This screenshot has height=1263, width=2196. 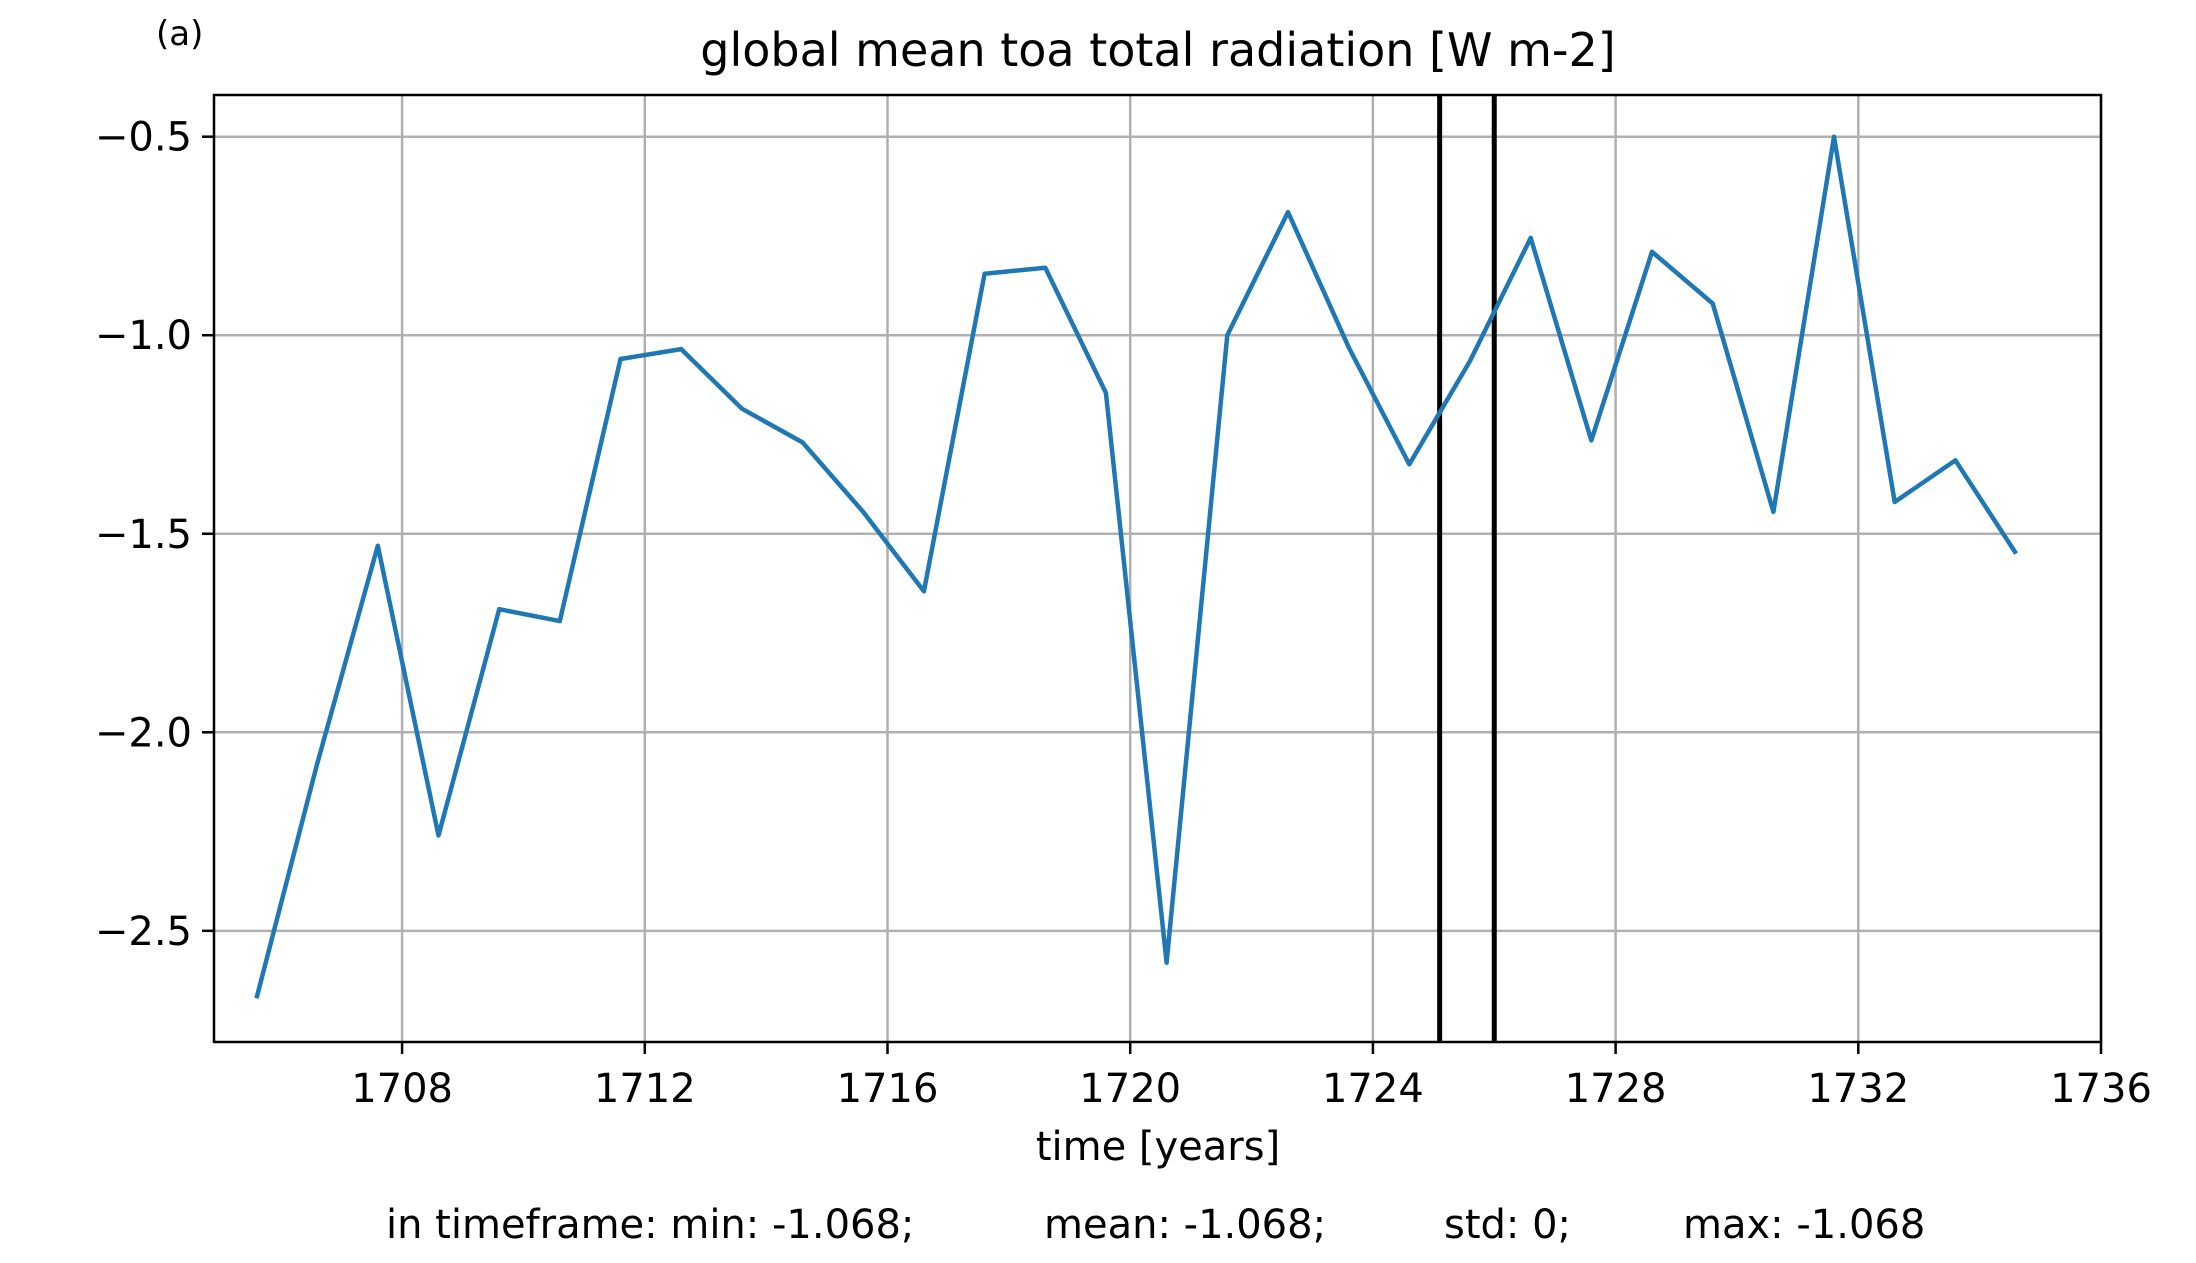 I want to click on x-tick-label: 1708, so click(x=402, y=1089).